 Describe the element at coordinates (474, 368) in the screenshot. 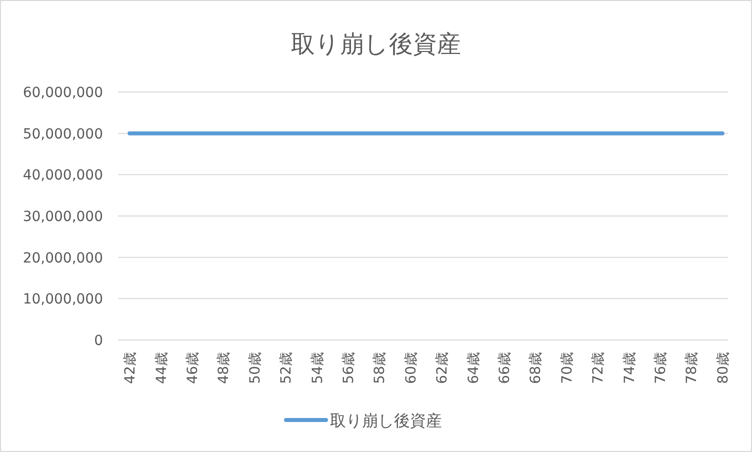

I see `x-tick-label: 64歳` at that location.